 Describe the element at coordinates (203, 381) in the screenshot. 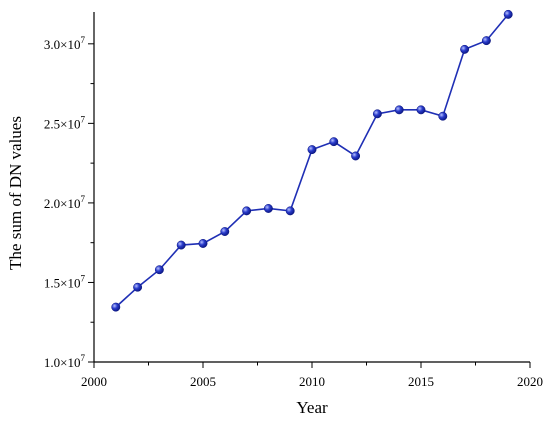

I see `x-tick-label: 2005` at that location.